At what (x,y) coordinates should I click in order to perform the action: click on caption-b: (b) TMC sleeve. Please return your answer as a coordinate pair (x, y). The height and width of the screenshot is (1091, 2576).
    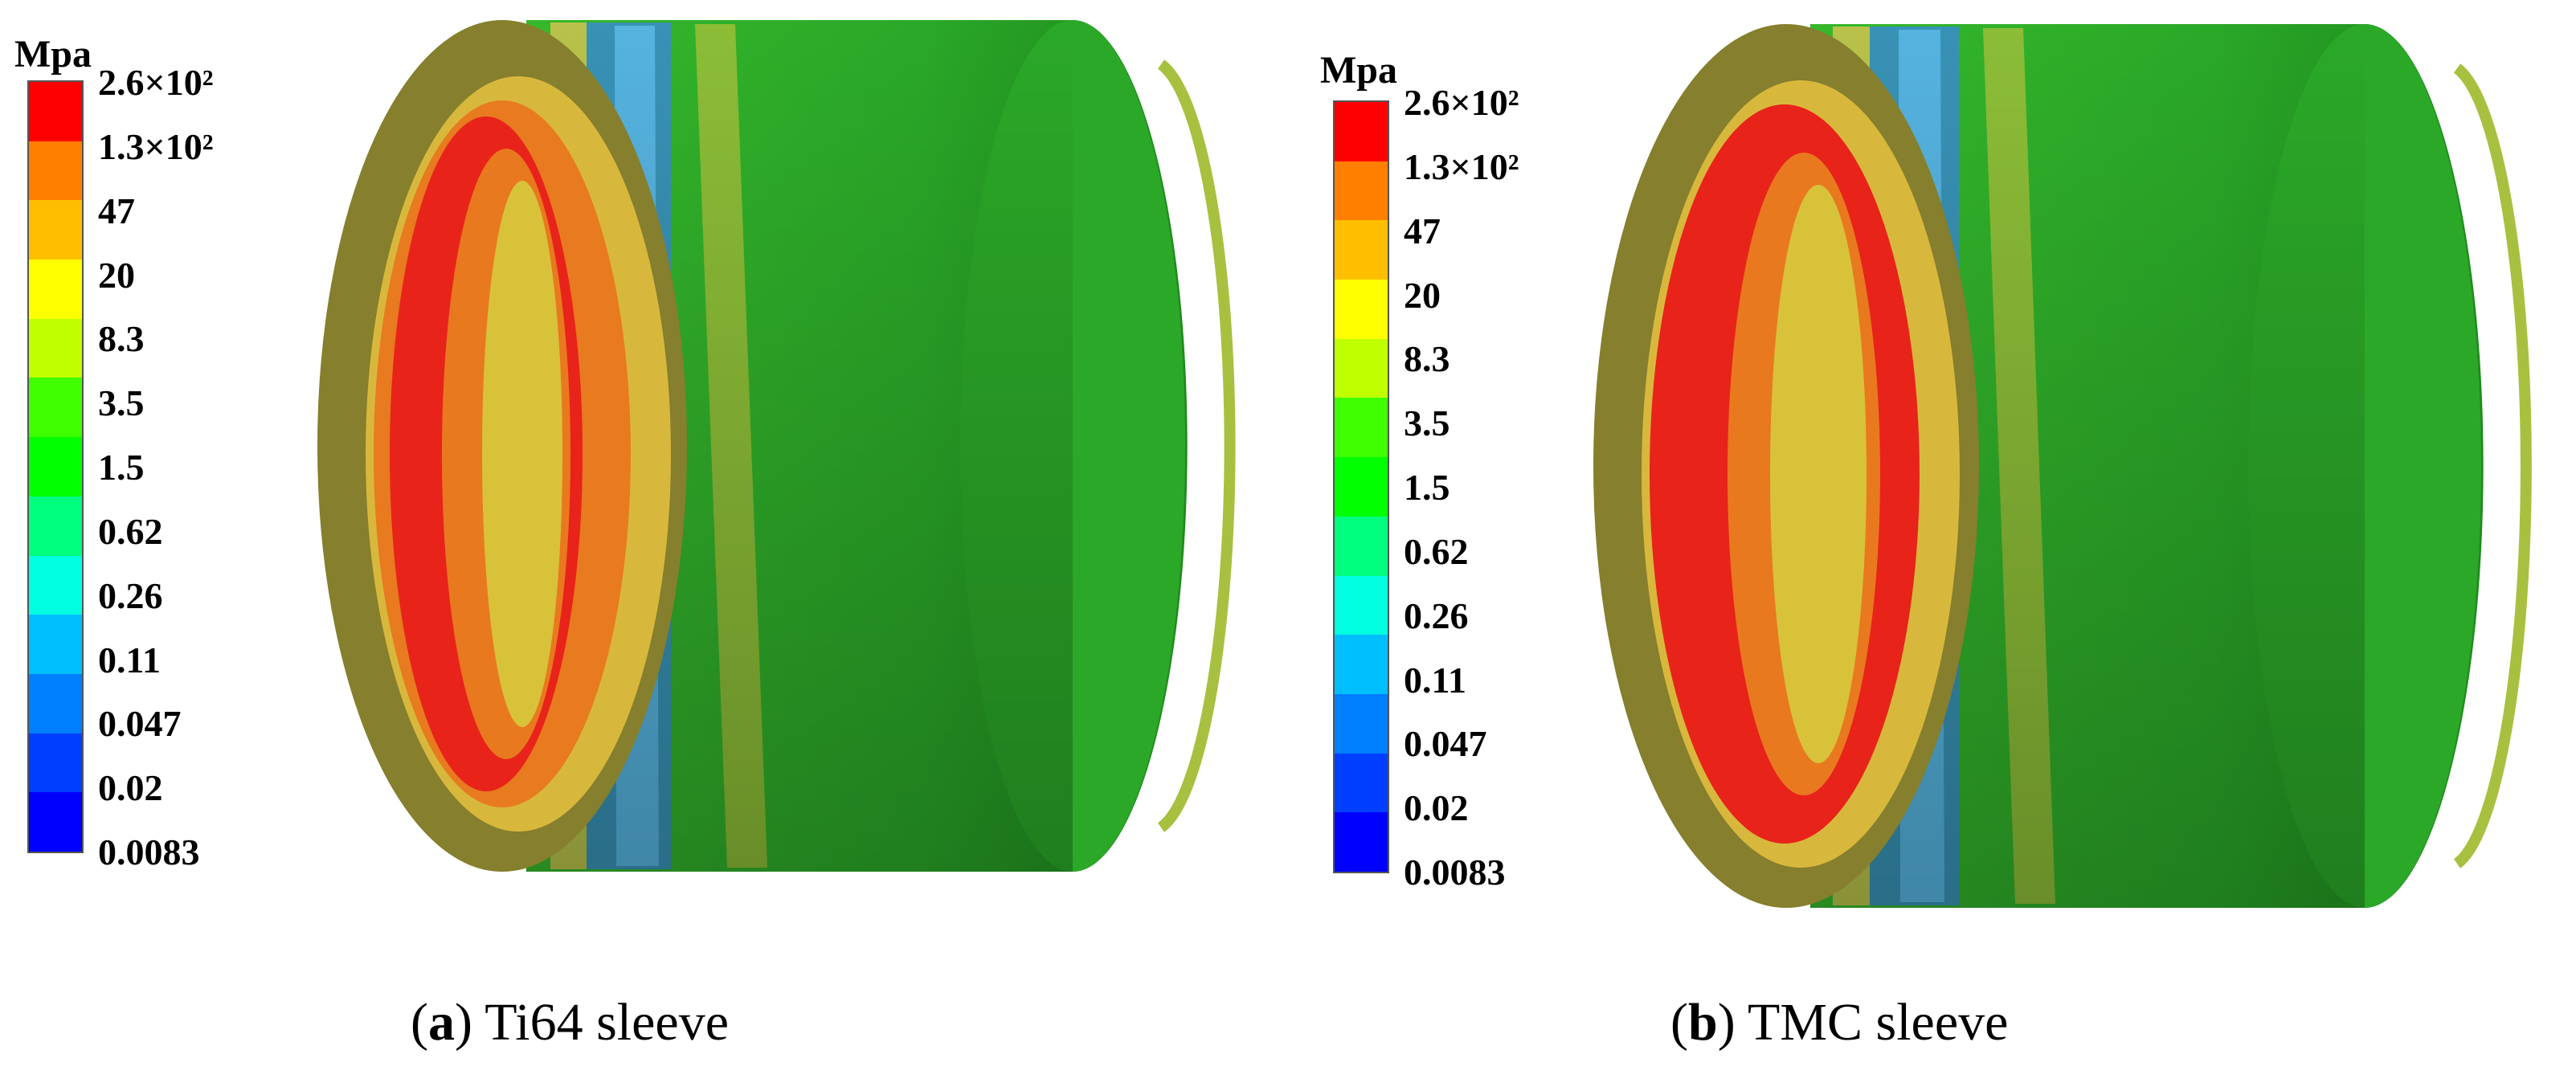
    Looking at the image, I should click on (1839, 1023).